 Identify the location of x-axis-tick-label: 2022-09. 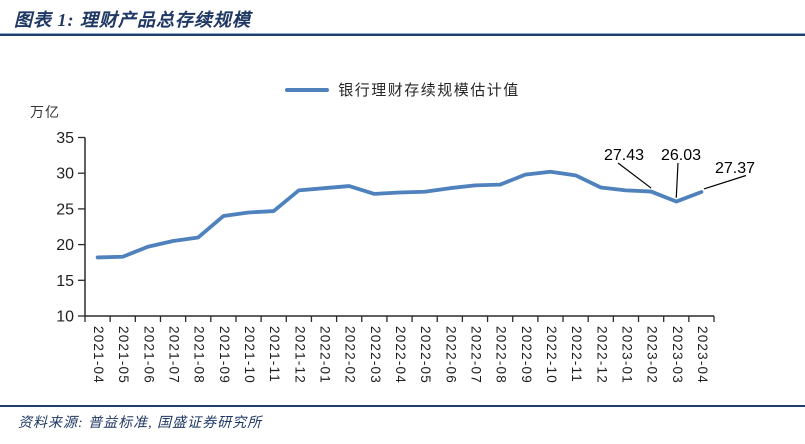
(526, 355).